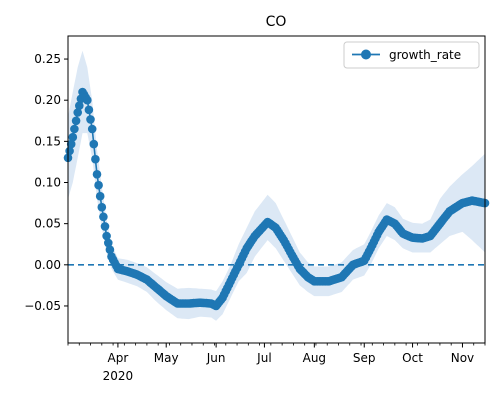 The width and height of the screenshot is (500, 404). I want to click on legend: growth_rate, so click(411, 55).